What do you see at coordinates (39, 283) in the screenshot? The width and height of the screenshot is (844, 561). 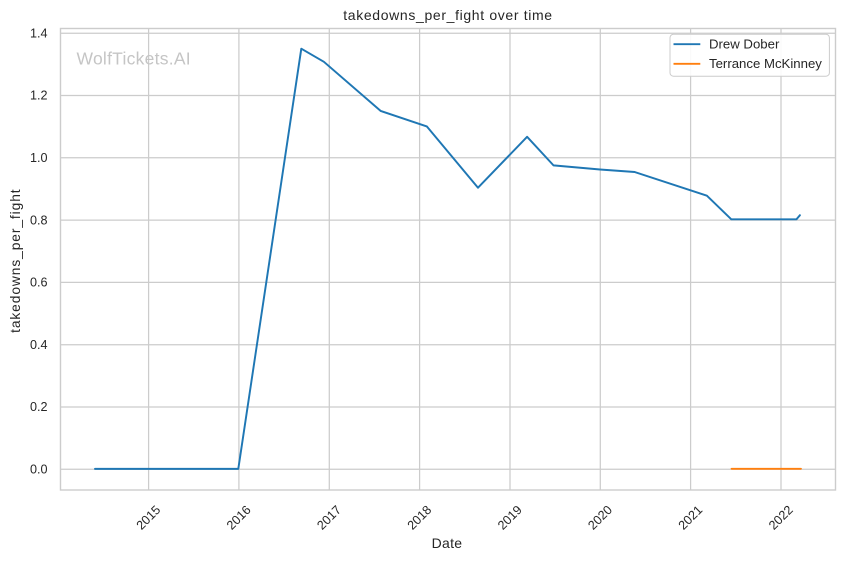 I see `svg-text: 0.6` at bounding box center [39, 283].